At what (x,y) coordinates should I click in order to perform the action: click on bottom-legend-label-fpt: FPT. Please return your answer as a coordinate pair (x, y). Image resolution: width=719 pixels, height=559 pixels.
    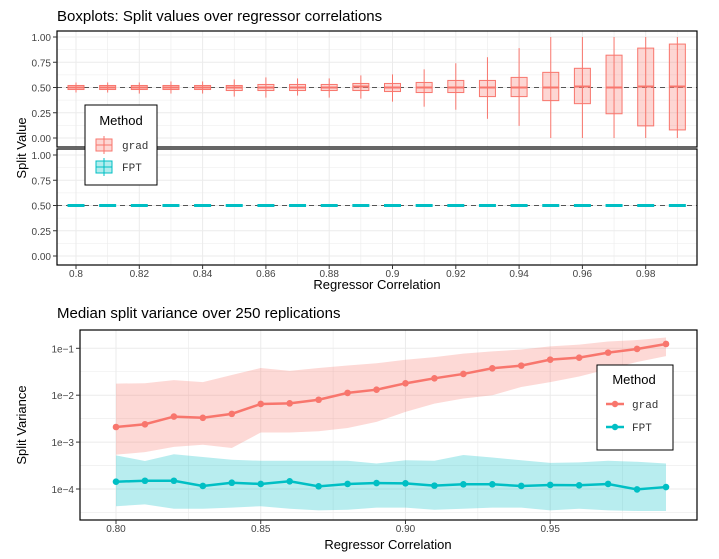
    Looking at the image, I should click on (642, 429).